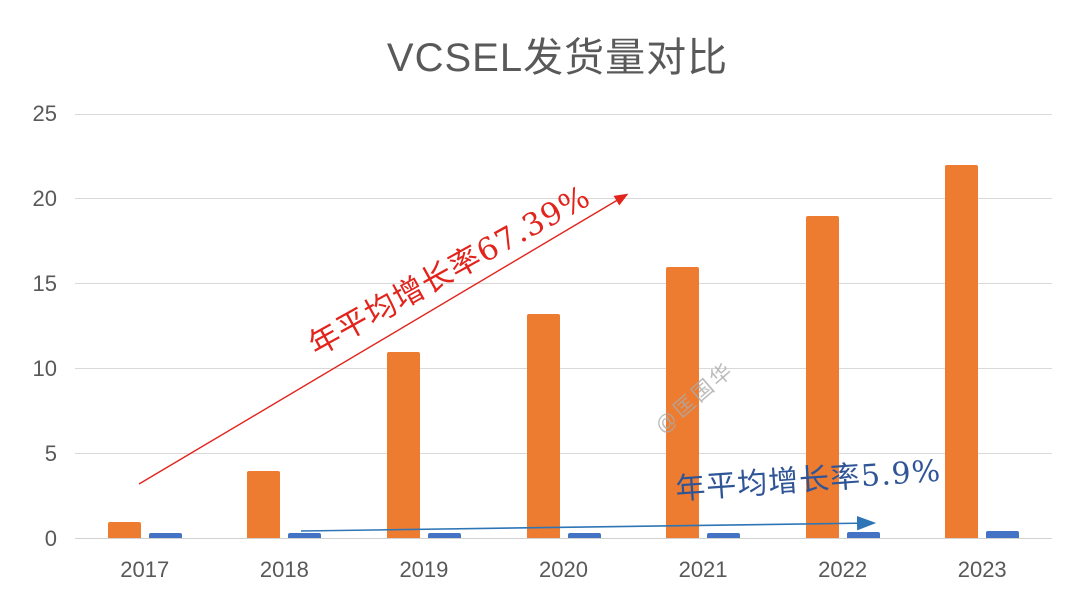 Image resolution: width=1080 pixels, height=608 pixels. I want to click on bar-2021-blue-series, so click(724, 535).